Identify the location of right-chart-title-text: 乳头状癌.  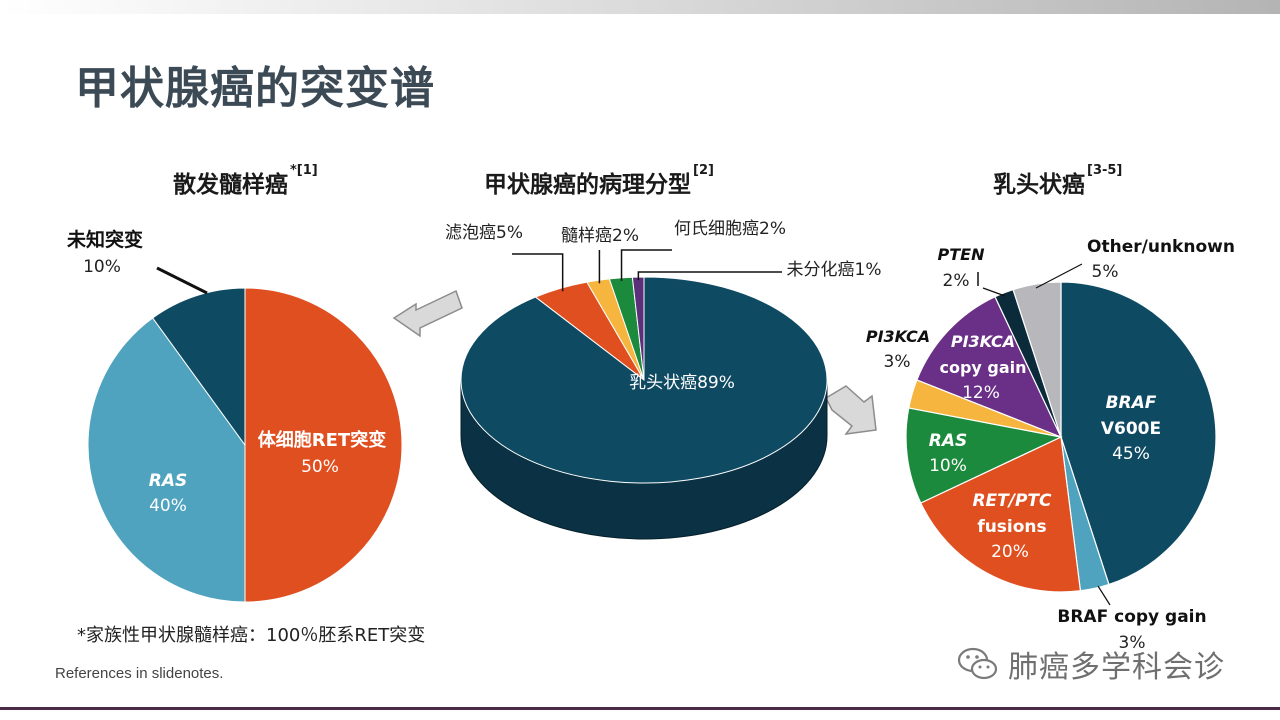
(1039, 185).